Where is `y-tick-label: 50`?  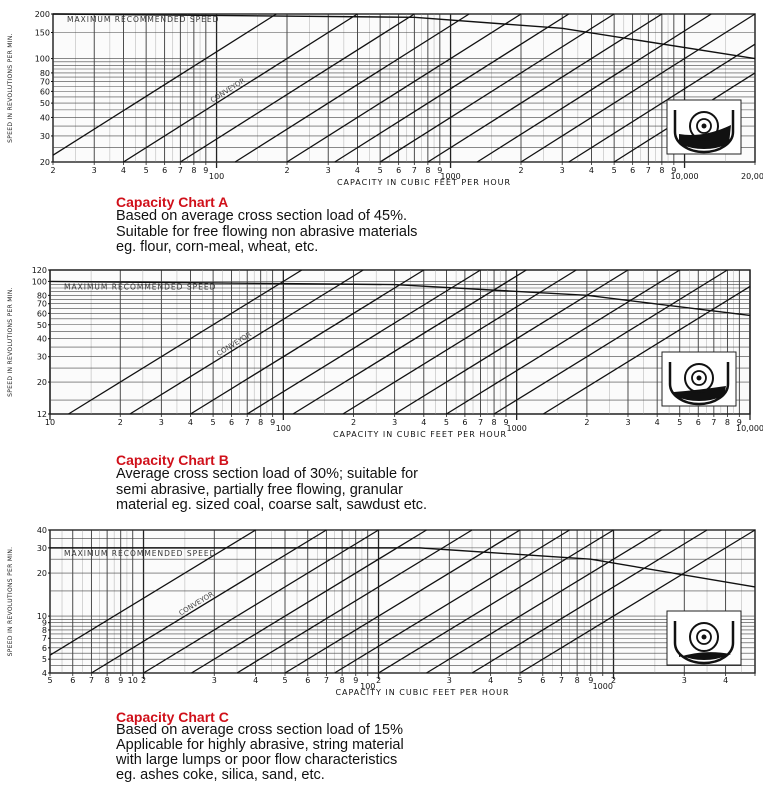
y-tick-label: 50 is located at coordinates (42, 325).